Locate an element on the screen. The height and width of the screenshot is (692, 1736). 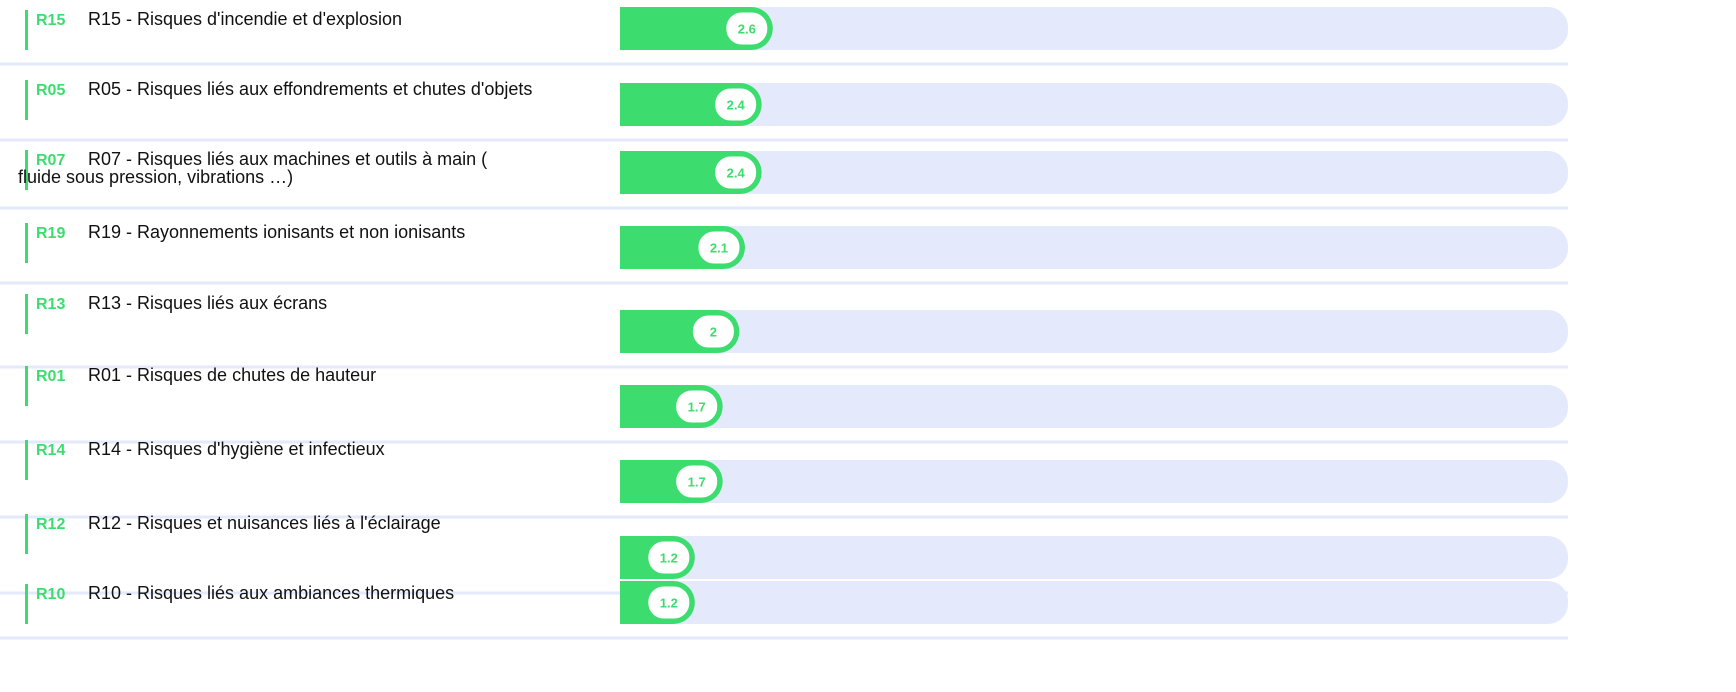
category-code: R19 is located at coordinates (50, 233).